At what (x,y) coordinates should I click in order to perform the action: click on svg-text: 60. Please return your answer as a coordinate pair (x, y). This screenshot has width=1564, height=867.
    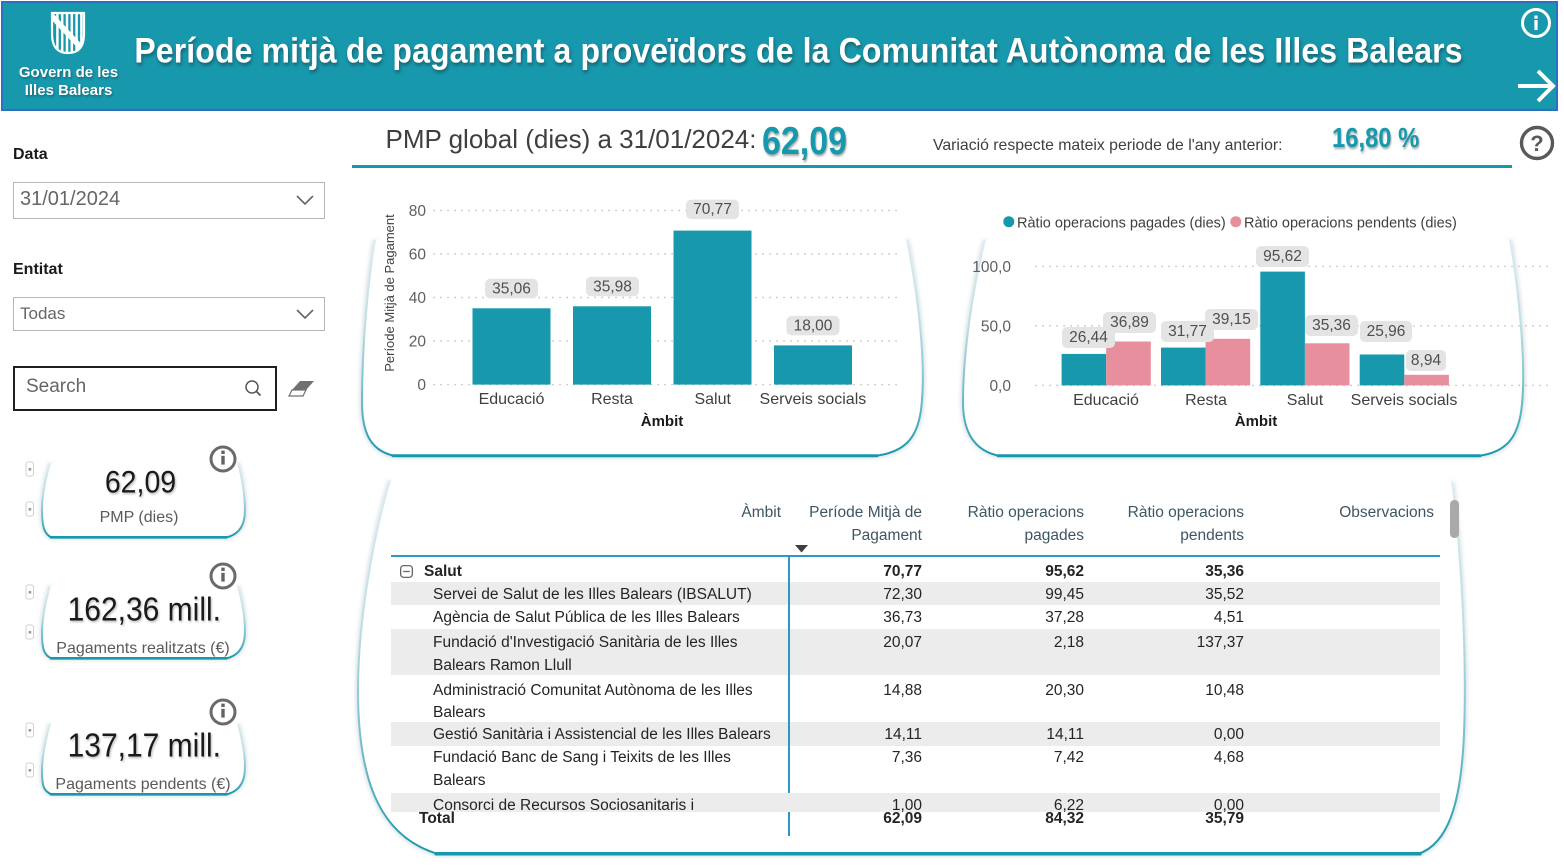
    Looking at the image, I should click on (418, 255).